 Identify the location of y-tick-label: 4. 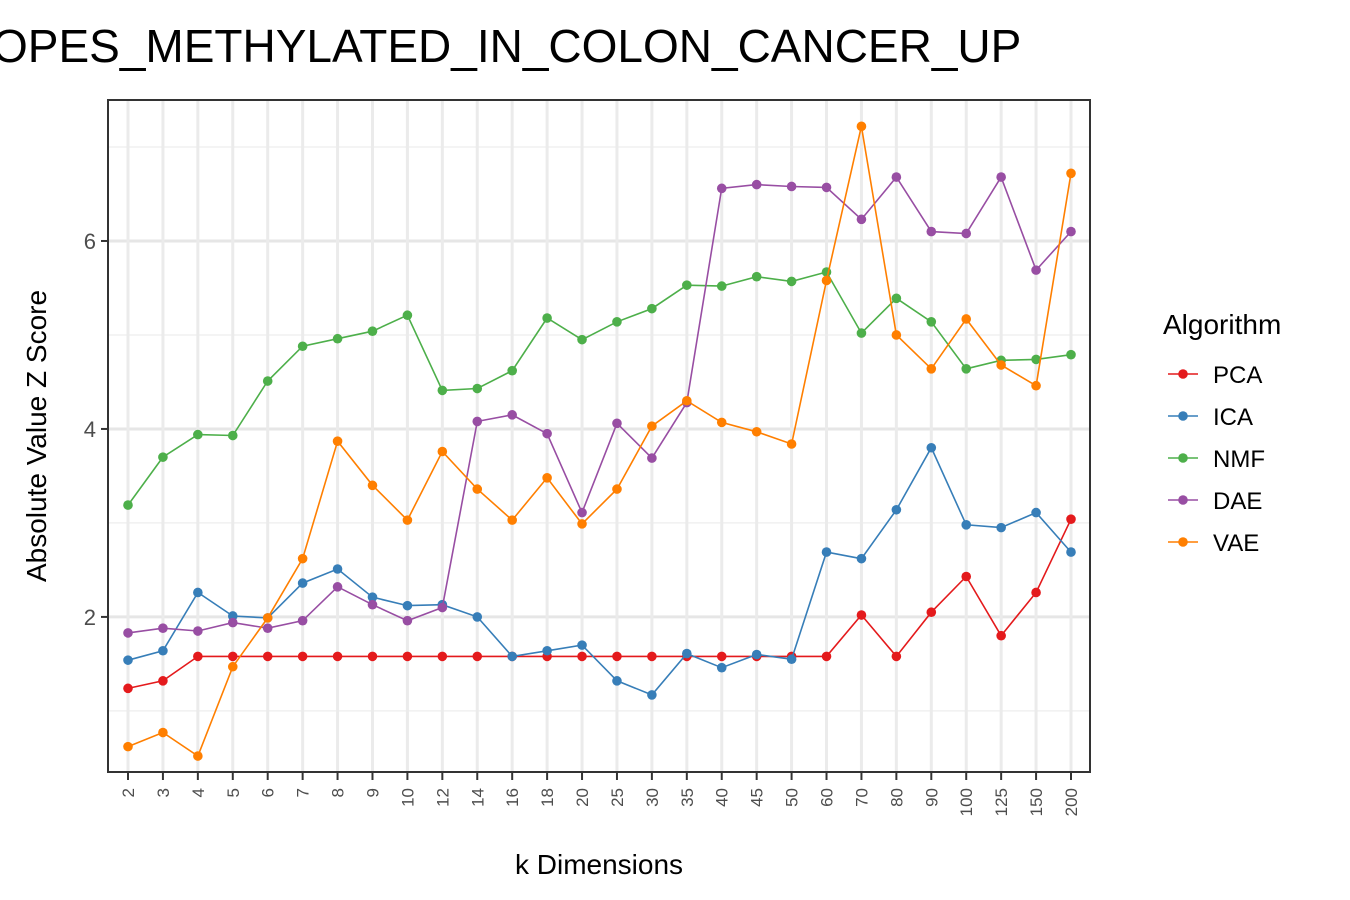
(90, 429).